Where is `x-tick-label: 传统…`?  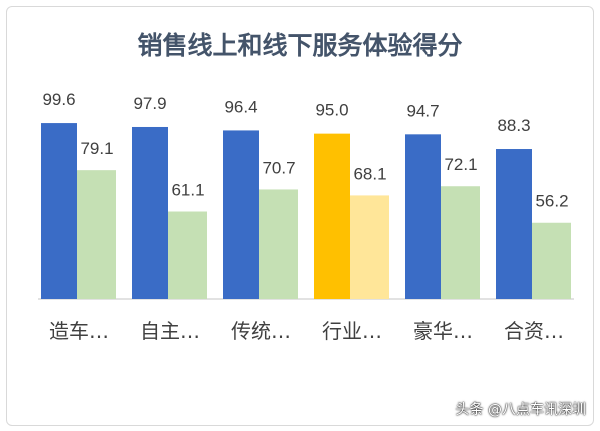 x-tick-label: 传统… is located at coordinates (261, 331).